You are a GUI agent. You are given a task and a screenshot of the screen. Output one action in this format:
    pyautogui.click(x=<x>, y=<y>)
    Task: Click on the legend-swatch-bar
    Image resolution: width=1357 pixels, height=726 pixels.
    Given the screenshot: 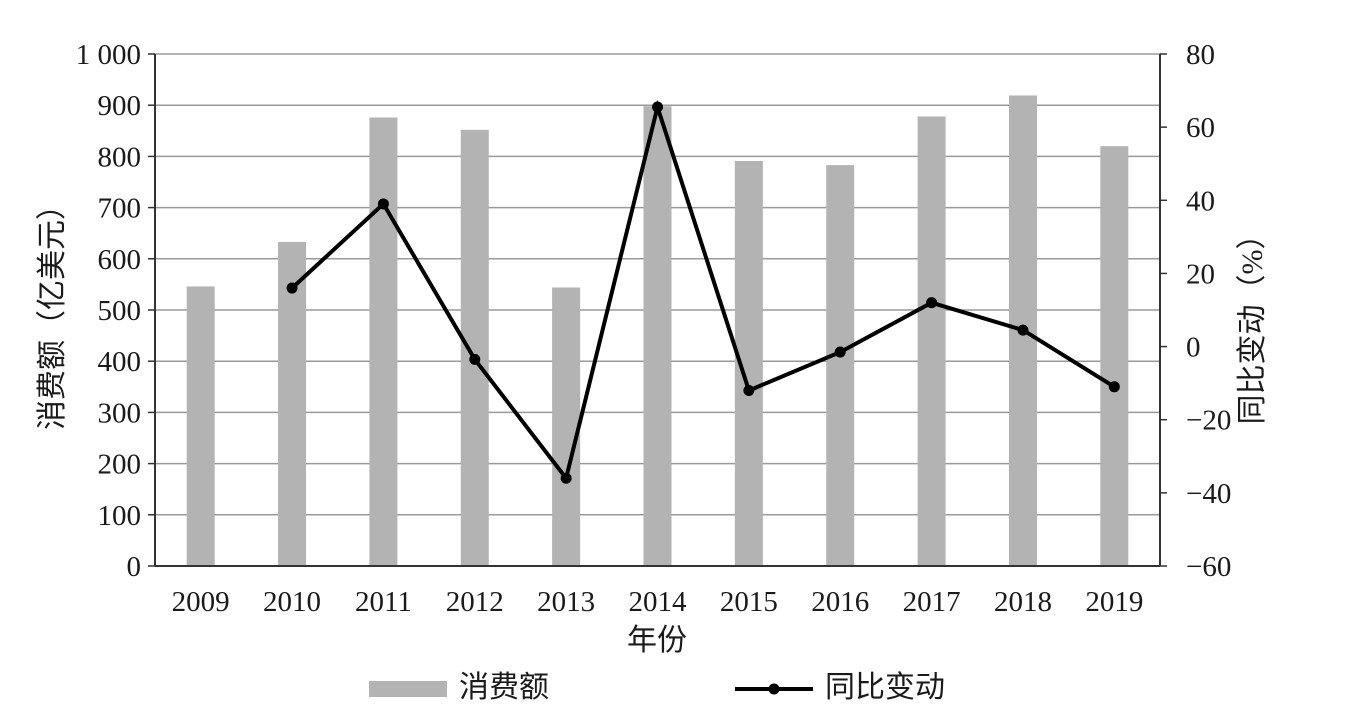 What is the action you would take?
    pyautogui.click(x=408, y=689)
    